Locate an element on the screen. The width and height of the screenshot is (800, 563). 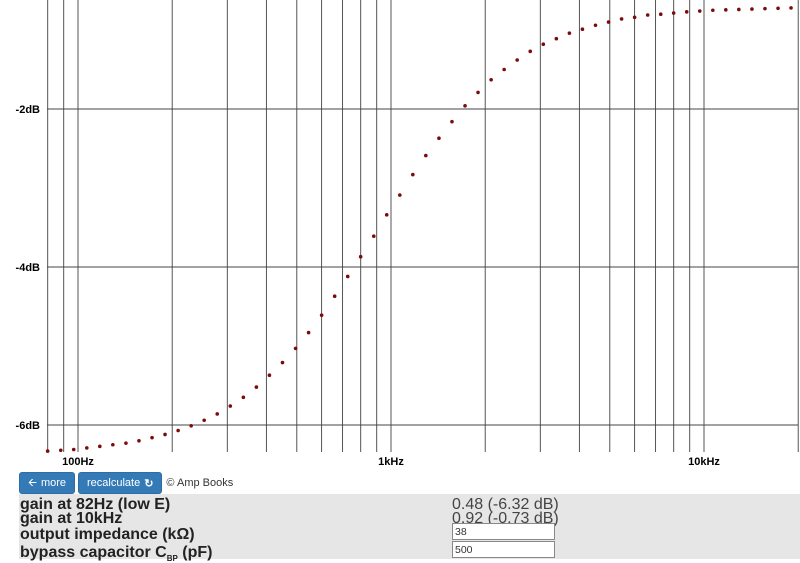
x-tick-label: 10kHz is located at coordinates (704, 462).